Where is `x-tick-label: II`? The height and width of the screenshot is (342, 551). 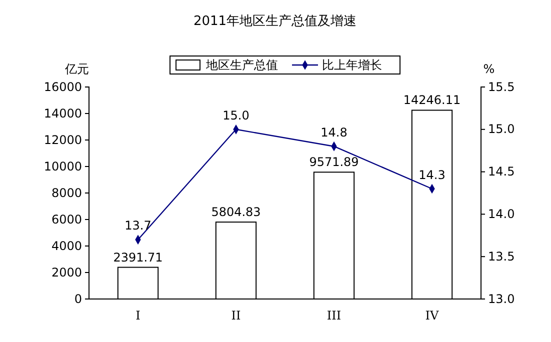 x-tick-label: II is located at coordinates (236, 315).